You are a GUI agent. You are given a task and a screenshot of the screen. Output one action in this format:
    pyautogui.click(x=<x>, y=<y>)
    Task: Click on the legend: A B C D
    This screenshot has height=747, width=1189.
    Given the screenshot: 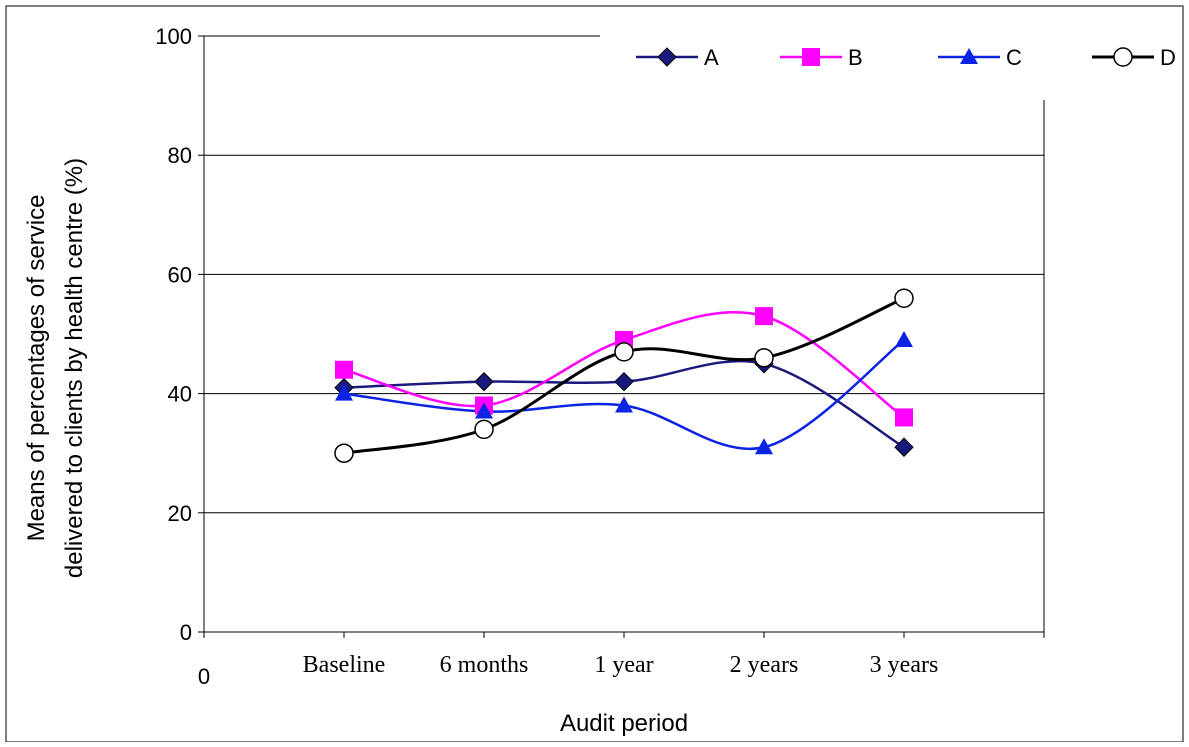 What is the action you would take?
    pyautogui.click(x=906, y=57)
    